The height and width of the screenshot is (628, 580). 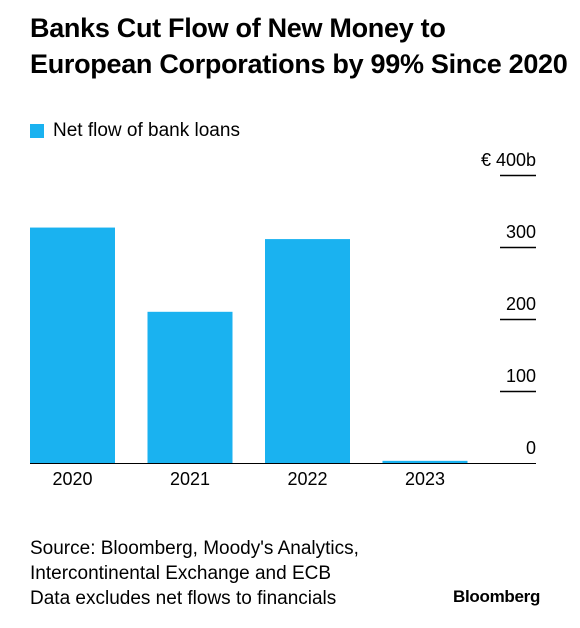 What do you see at coordinates (146, 130) in the screenshot?
I see `legend-label: Net flow of bank loans` at bounding box center [146, 130].